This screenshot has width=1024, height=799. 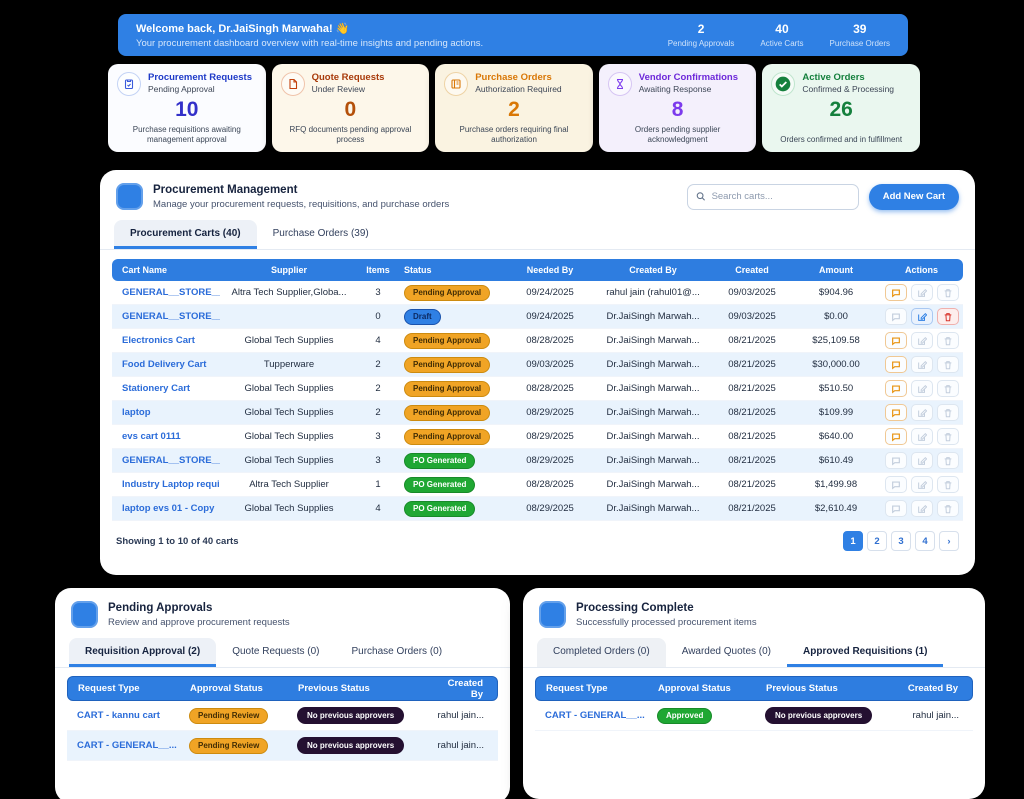 What do you see at coordinates (752, 270) in the screenshot?
I see `col-created: Created` at bounding box center [752, 270].